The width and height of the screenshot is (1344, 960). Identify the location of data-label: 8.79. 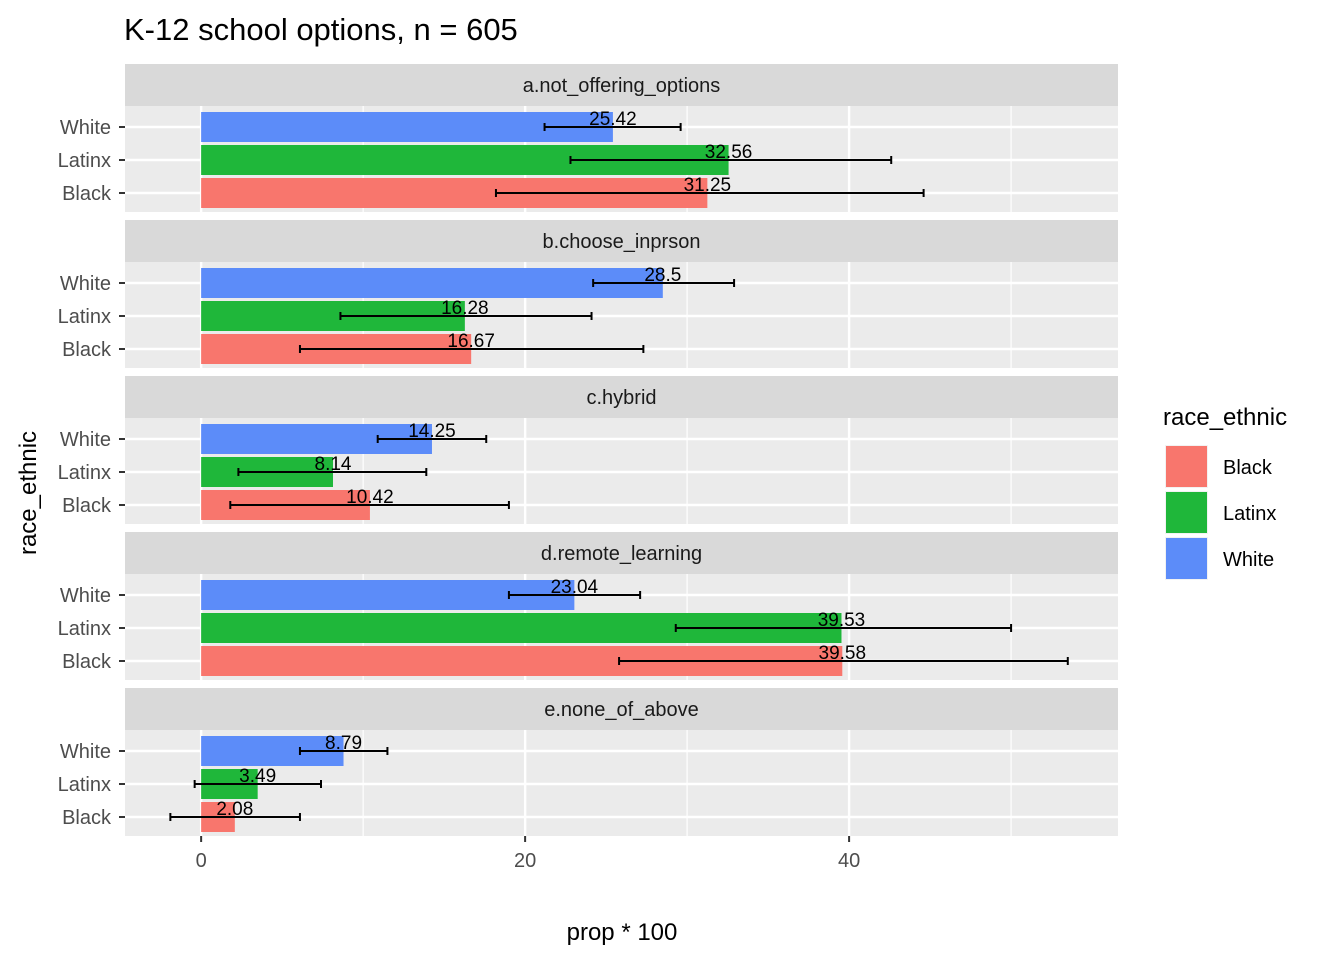
(343, 743).